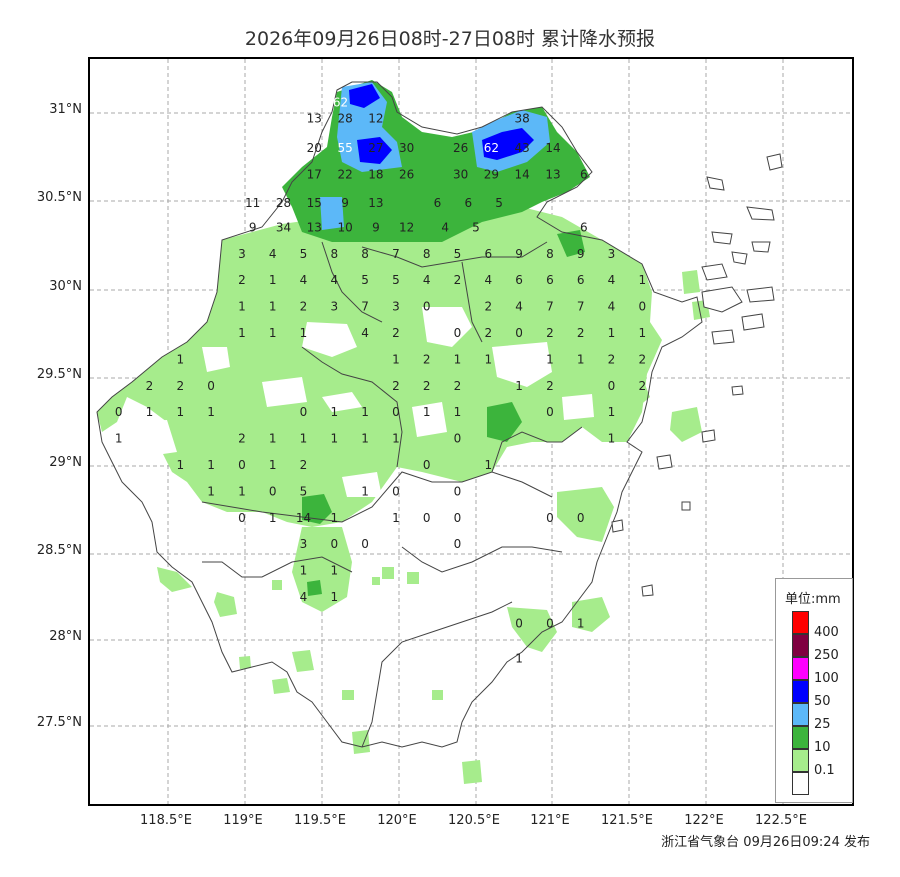  I want to click on lat-label-29-5: 29.5°N, so click(59, 374).